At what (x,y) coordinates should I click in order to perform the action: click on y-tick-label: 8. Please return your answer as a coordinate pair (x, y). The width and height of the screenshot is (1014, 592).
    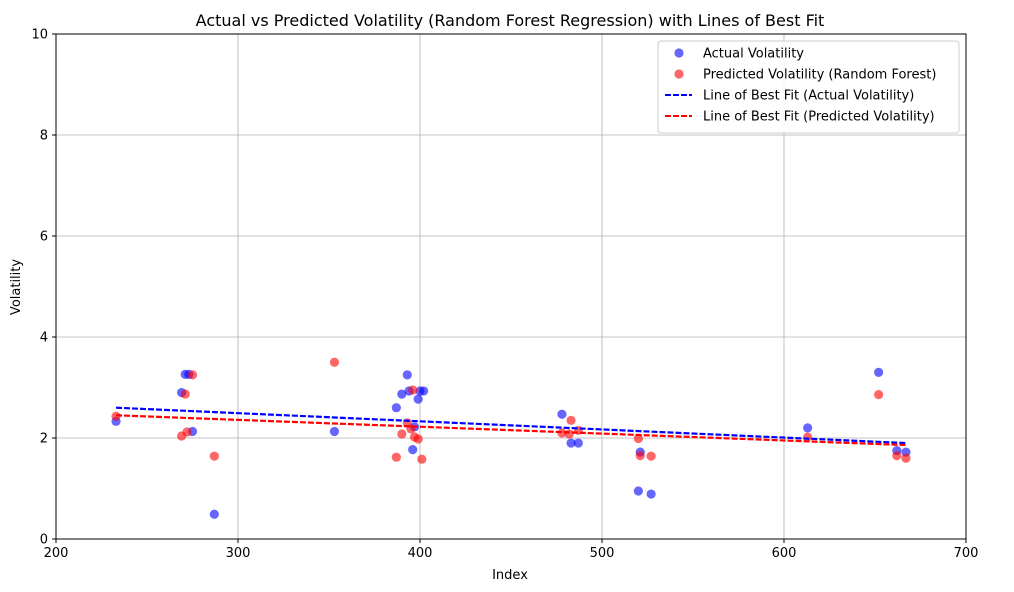
    Looking at the image, I should click on (44, 136).